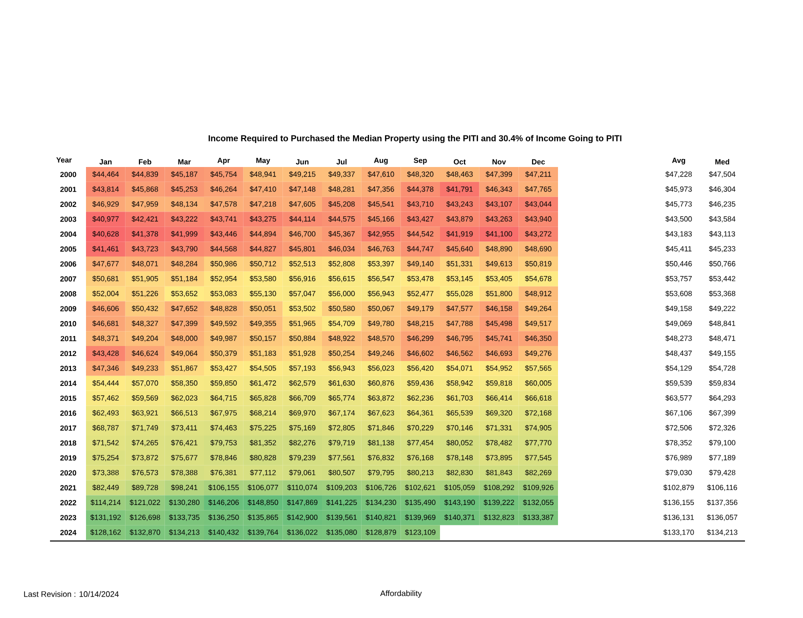 The width and height of the screenshot is (803, 618). Describe the element at coordinates (415, 139) in the screenshot. I see `chart-title: Income Required to Purchased the Median Property using the PITI and 30.4% of Income Going to PITI` at that location.